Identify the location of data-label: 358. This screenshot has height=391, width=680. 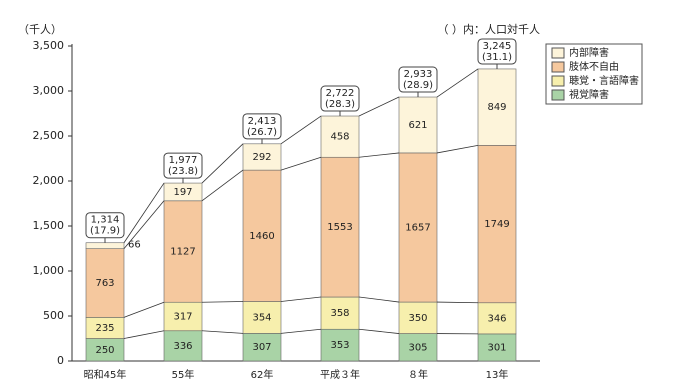
(339, 313).